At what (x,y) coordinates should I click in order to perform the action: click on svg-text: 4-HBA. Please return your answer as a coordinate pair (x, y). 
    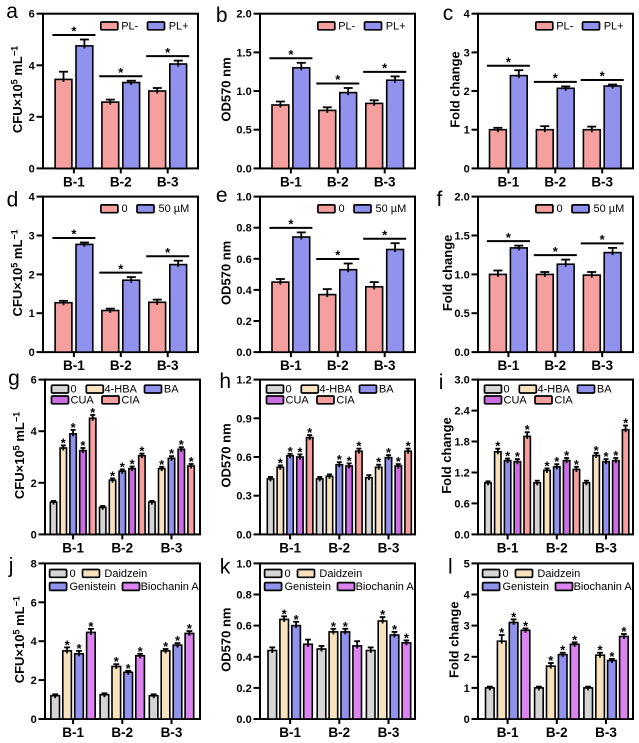
    Looking at the image, I should click on (121, 390).